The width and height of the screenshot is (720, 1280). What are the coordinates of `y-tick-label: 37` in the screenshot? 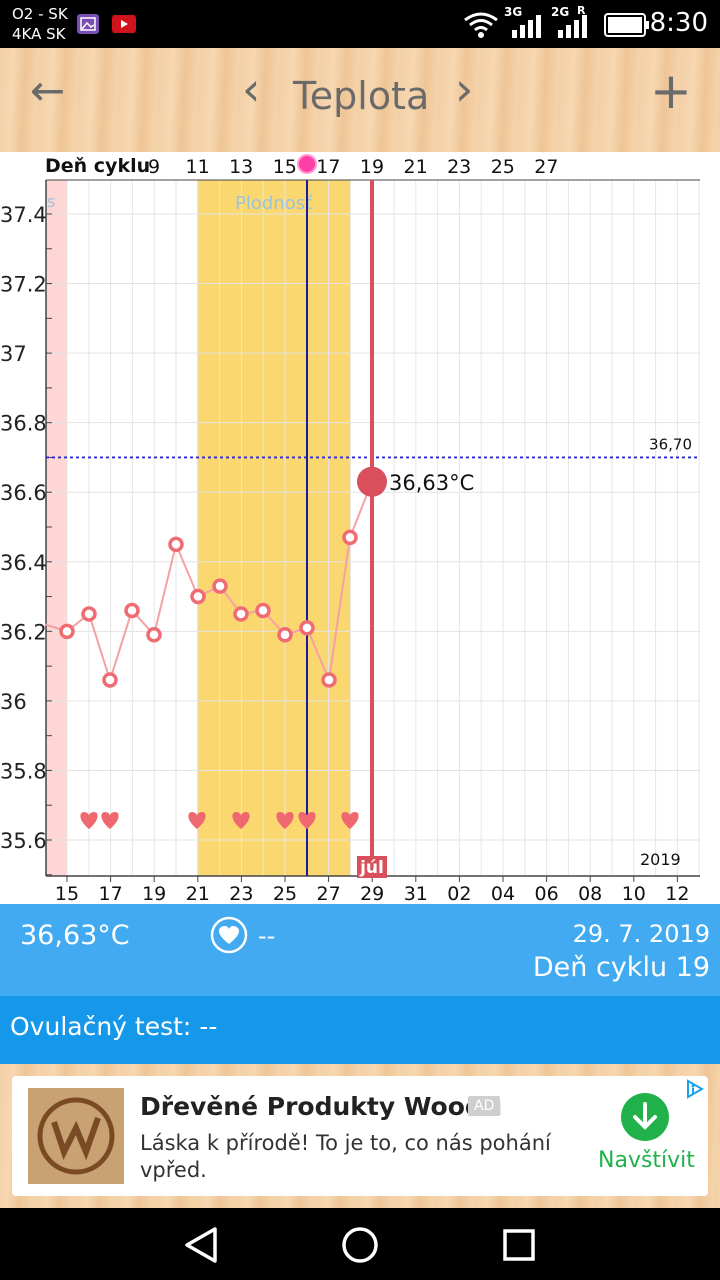 It's located at (13, 354).